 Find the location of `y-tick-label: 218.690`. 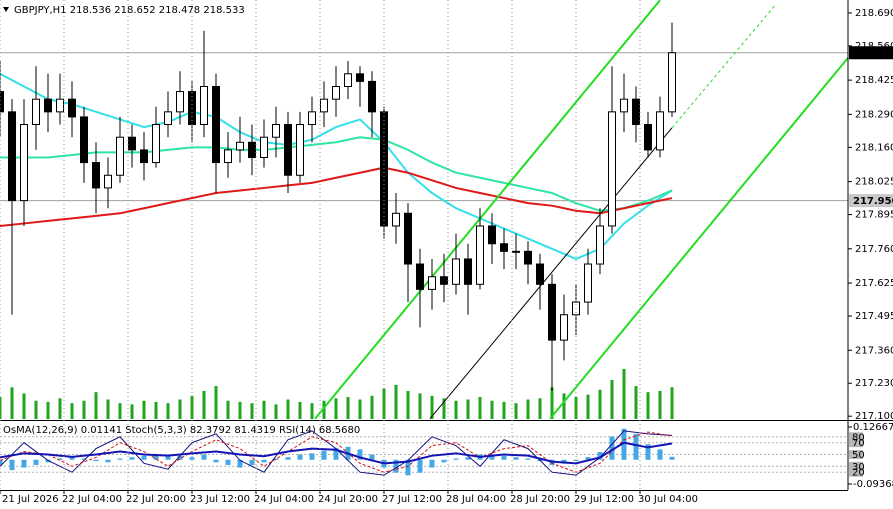

y-tick-label: 218.690 is located at coordinates (874, 13).